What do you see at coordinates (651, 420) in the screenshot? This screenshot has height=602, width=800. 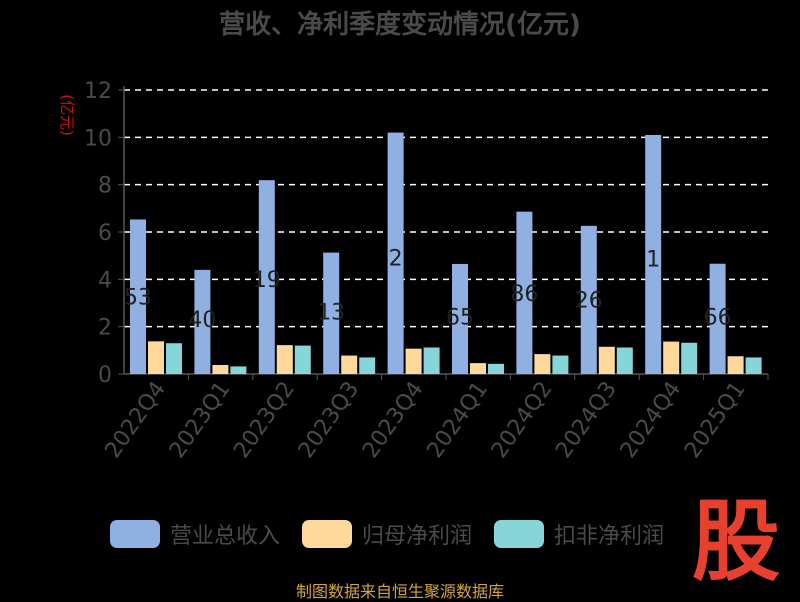 I see `x-tick-label: 2024Q4` at bounding box center [651, 420].